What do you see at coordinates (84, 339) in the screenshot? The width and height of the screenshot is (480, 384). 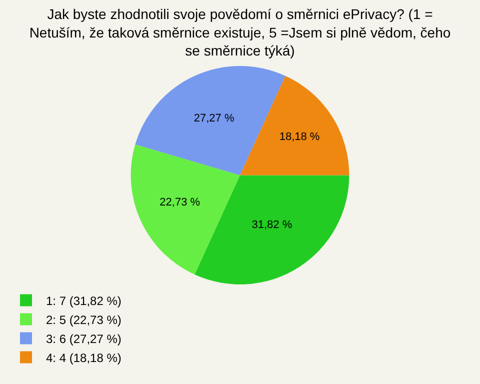 I see `legend-label: 3: 6 (27,27 %)` at bounding box center [84, 339].